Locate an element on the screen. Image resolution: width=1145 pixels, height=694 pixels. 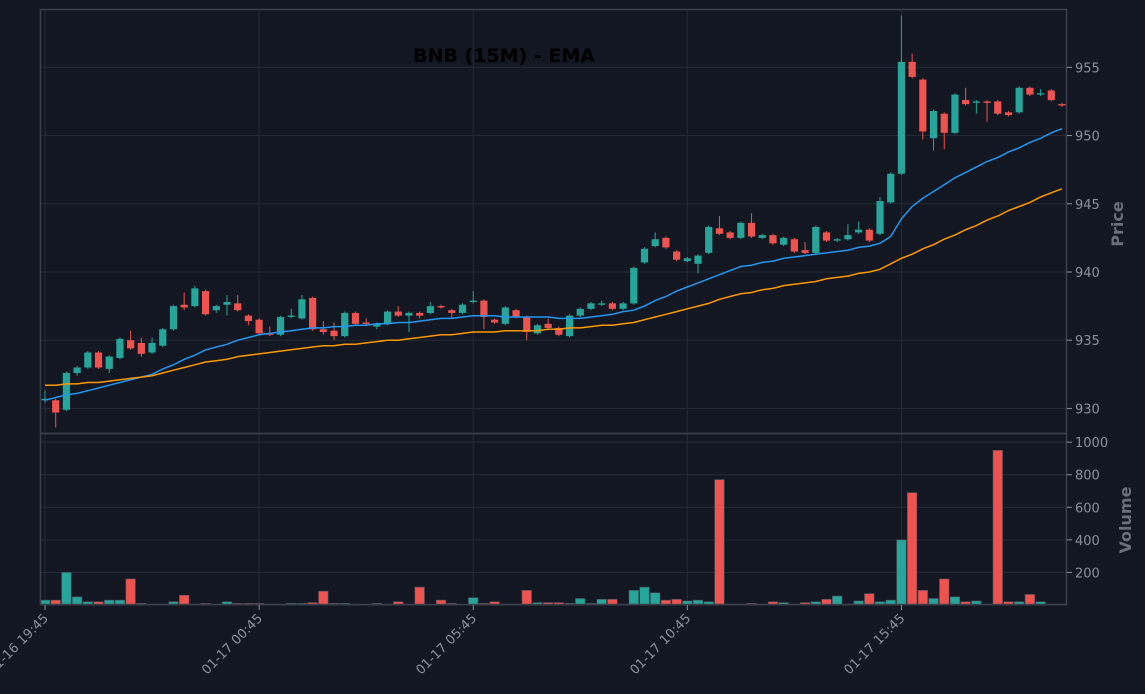
y-tick-label: 955 is located at coordinates (1087, 68).